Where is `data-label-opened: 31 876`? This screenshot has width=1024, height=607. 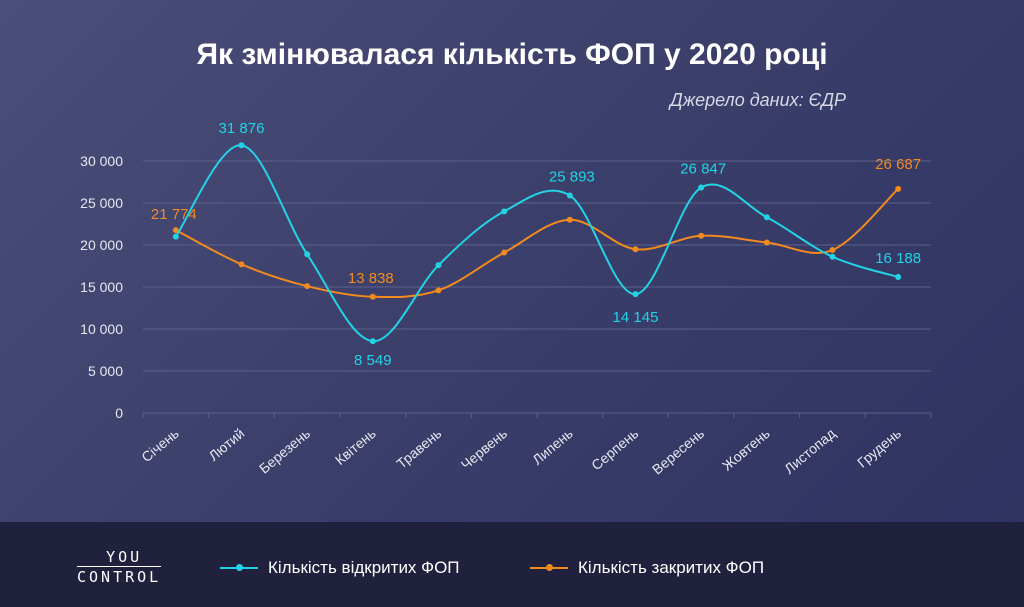 data-label-opened: 31 876 is located at coordinates (242, 128).